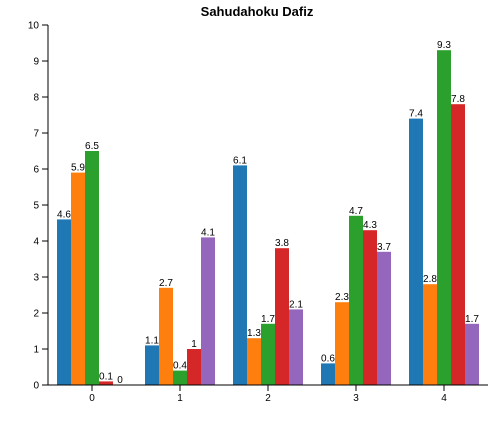 This screenshot has width=495, height=421. Describe the element at coordinates (92, 146) in the screenshot. I see `data-label-series-2-cat-0: 6.5` at that location.